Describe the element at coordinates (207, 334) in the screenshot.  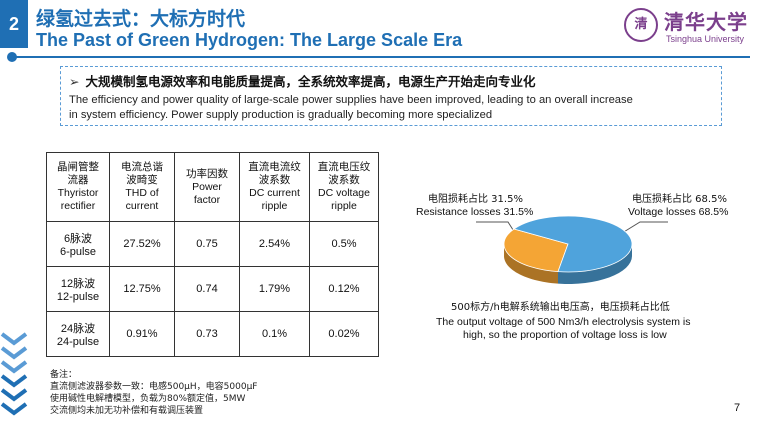
I see `power-factor-cell: 0.73` at that location.